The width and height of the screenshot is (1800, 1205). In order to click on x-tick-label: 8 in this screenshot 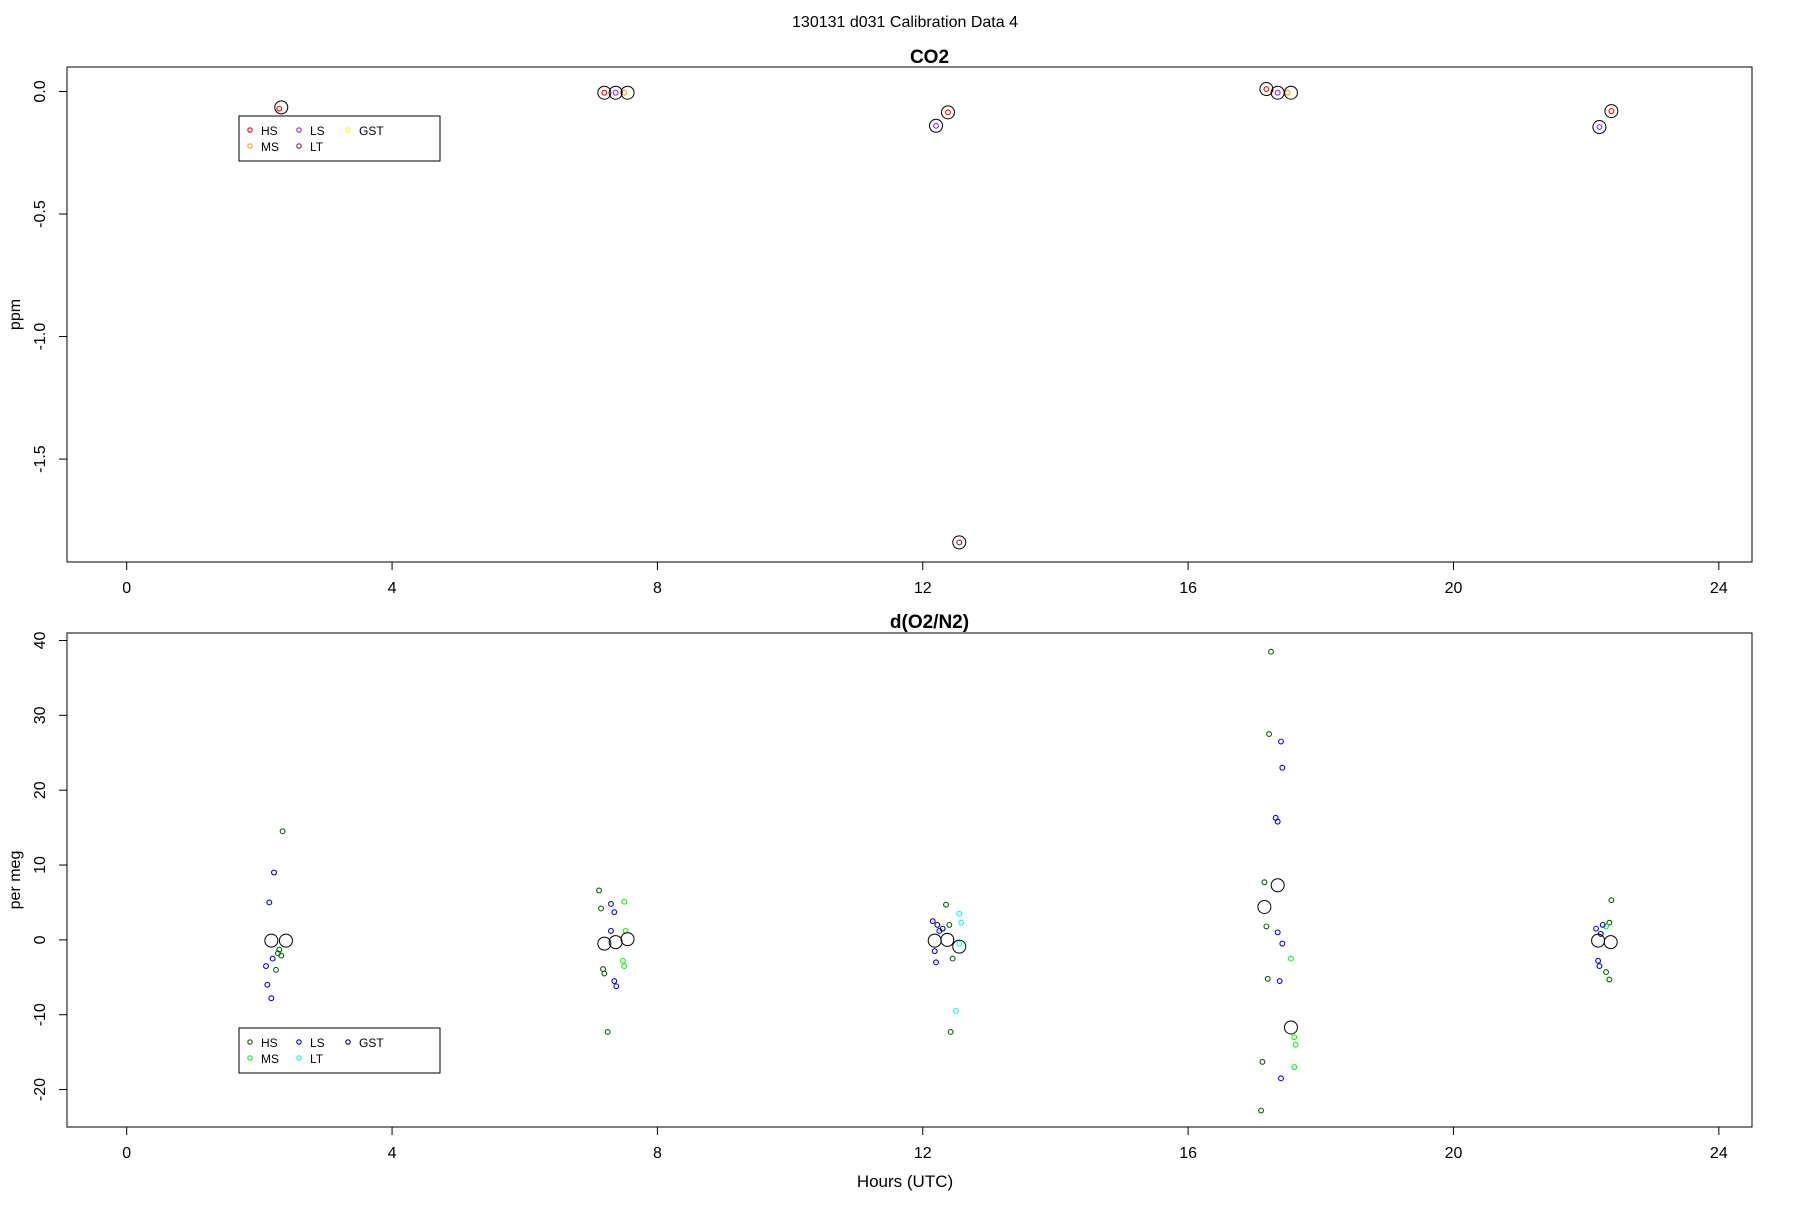, I will do `click(657, 1153)`.